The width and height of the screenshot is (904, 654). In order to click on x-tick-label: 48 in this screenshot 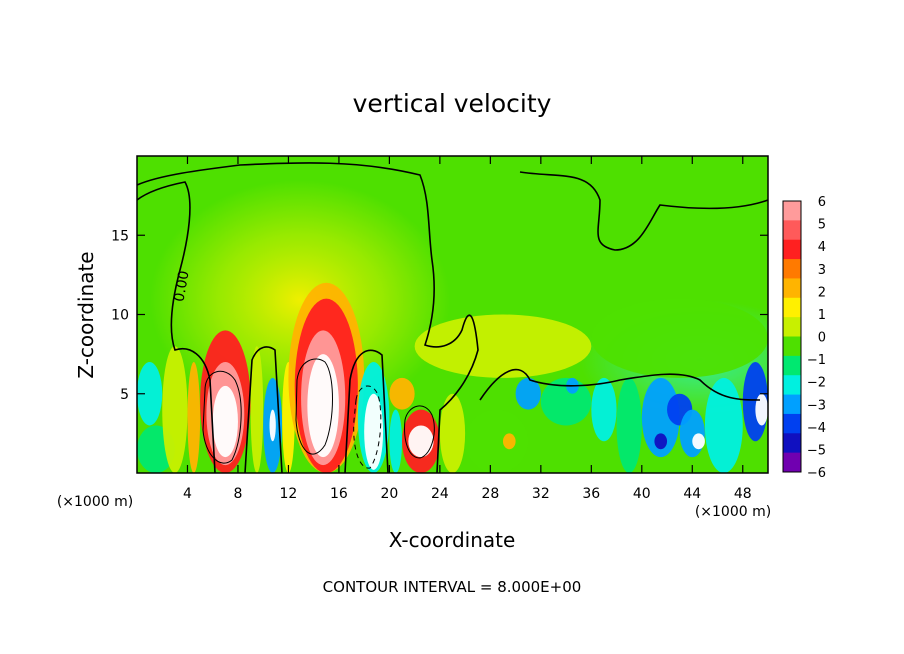, I will do `click(743, 494)`.